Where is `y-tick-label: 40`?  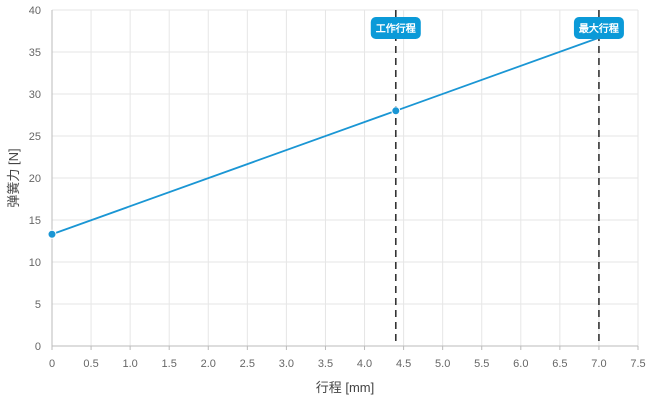
y-tick-label: 40 is located at coordinates (35, 11).